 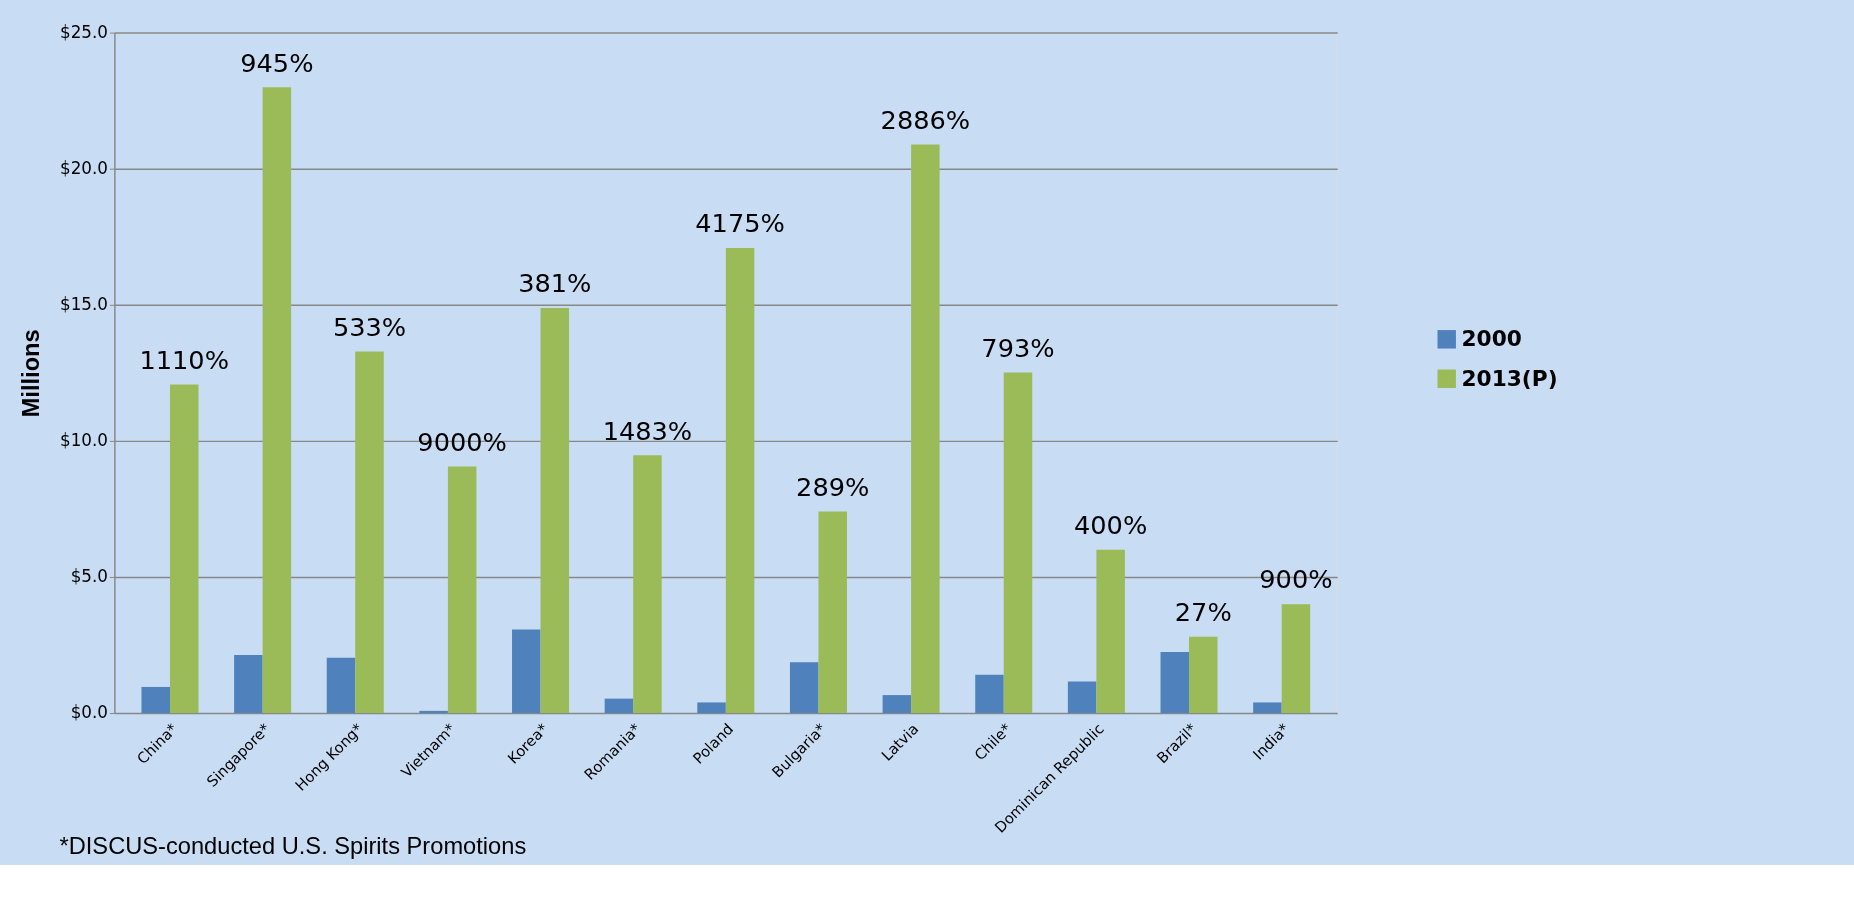 What do you see at coordinates (1018, 347) in the screenshot?
I see `annotation: 793%` at bounding box center [1018, 347].